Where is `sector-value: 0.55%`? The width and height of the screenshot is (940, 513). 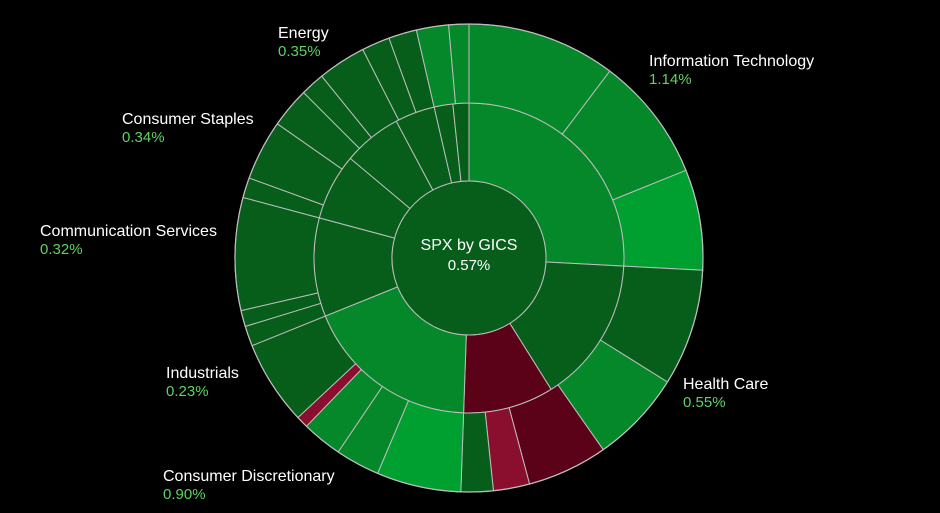
sector-value: 0.55% is located at coordinates (704, 402).